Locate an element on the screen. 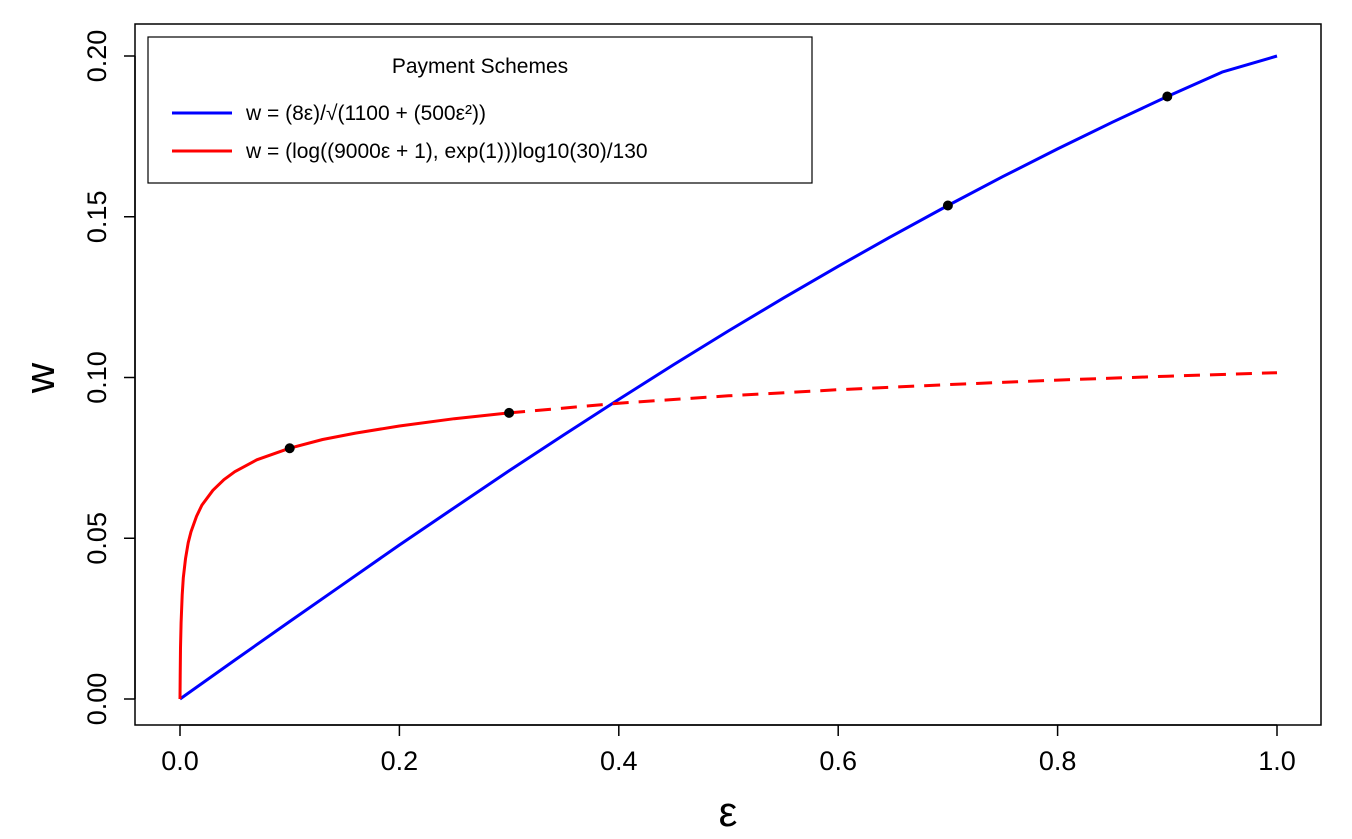 This screenshot has width=1352, height=839. y-tick-label-0: 0.00 is located at coordinates (97, 699).